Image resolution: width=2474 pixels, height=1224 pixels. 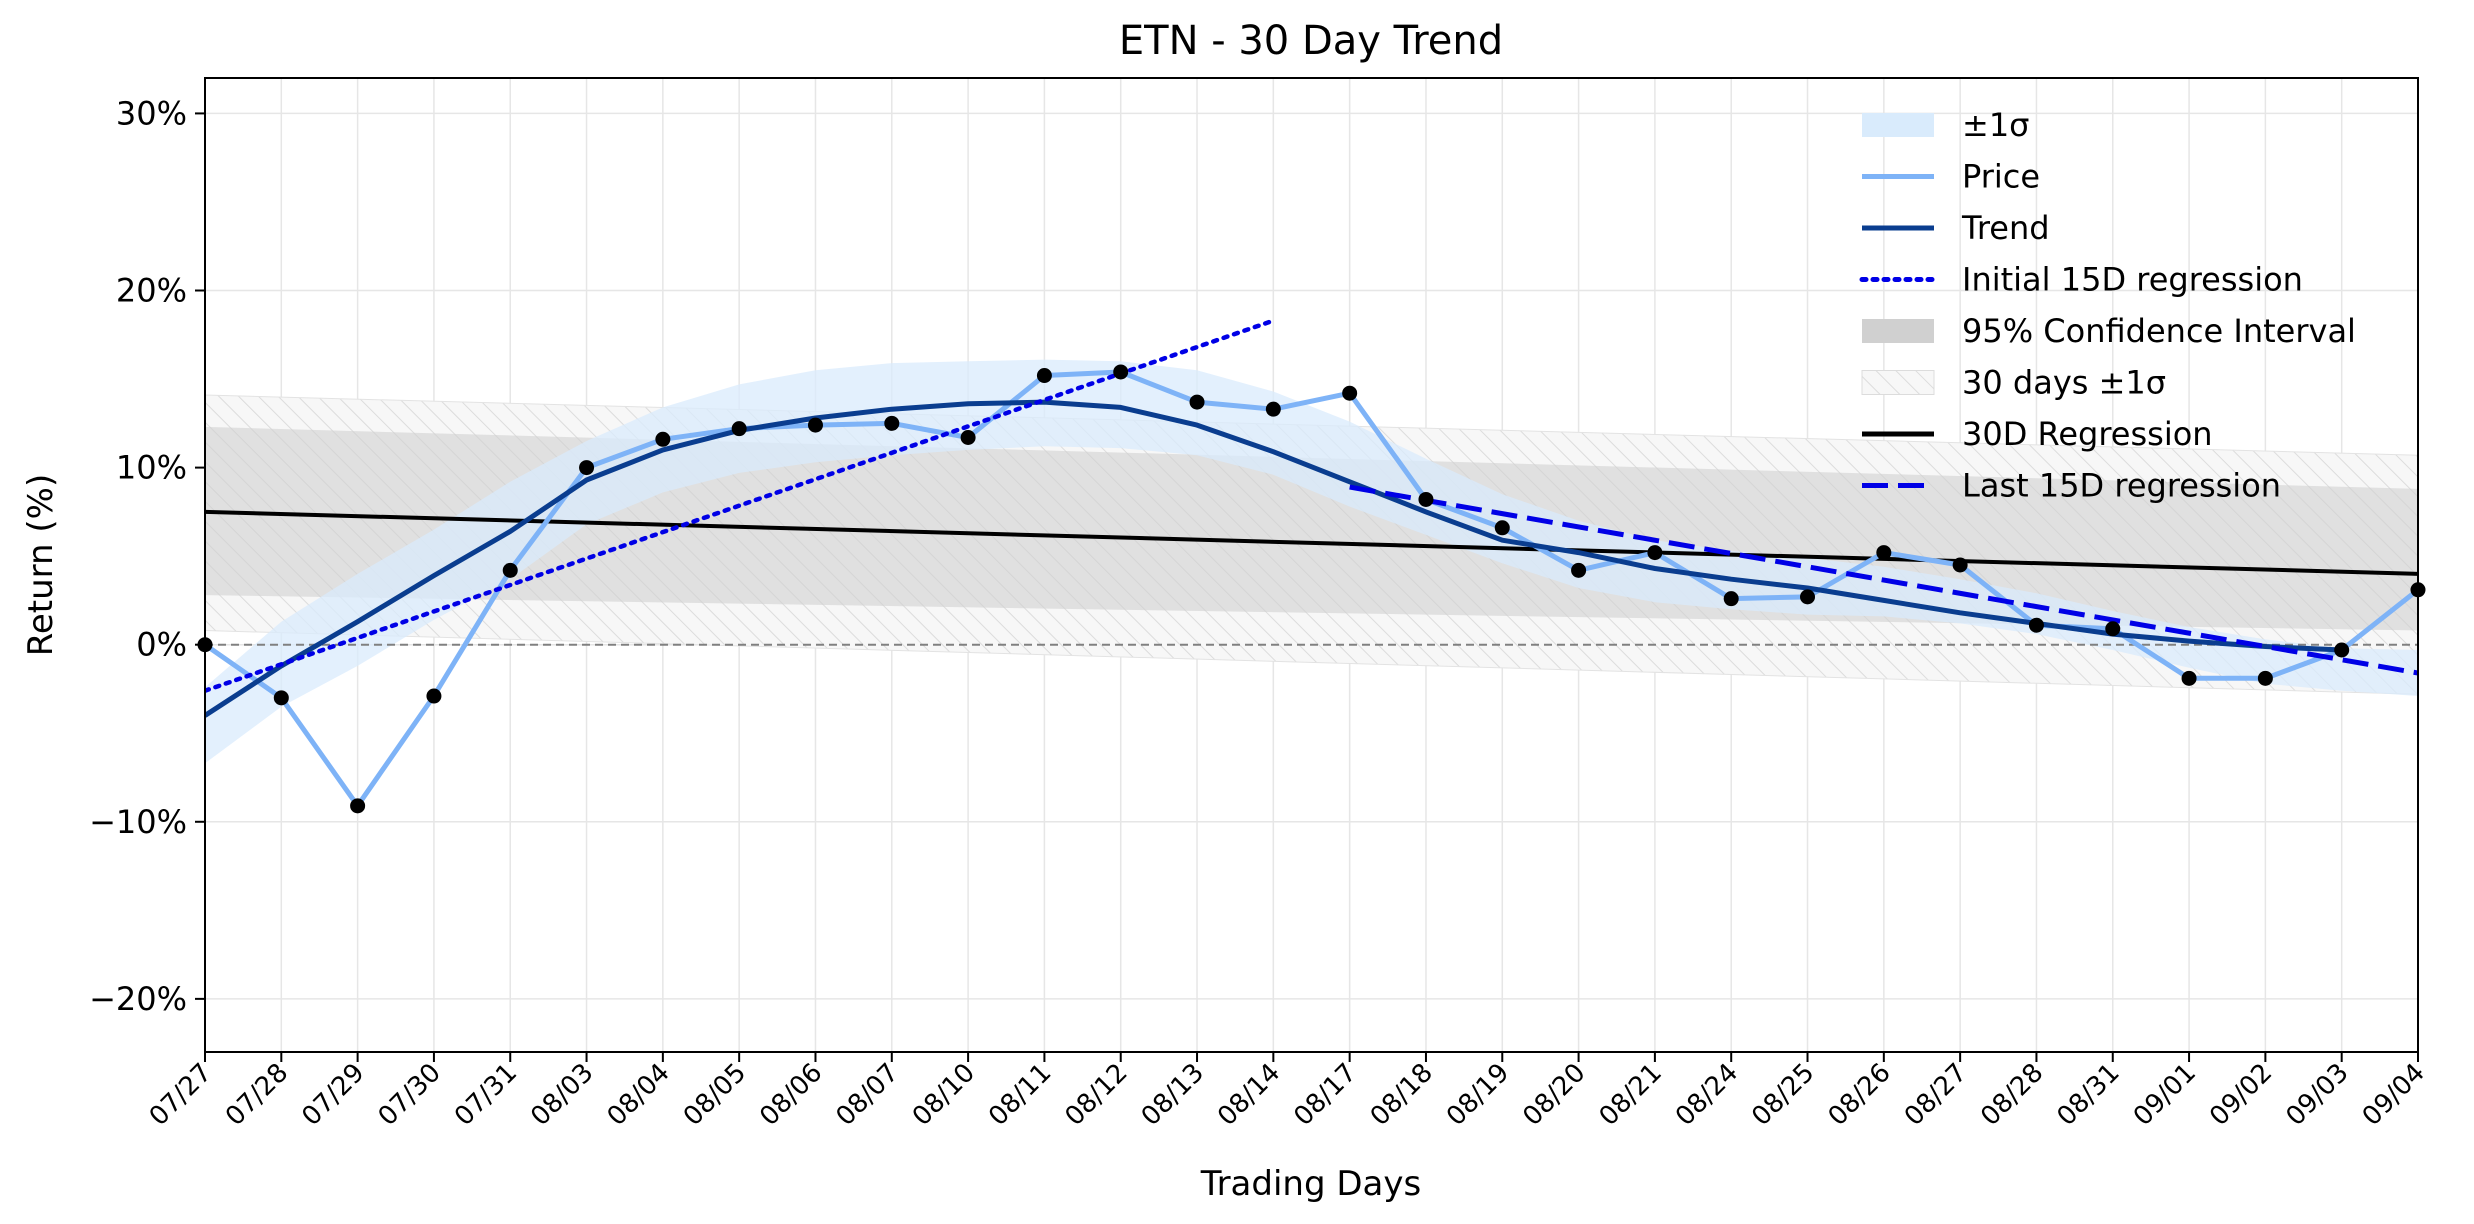 I want to click on y-axis-label: Return (%), so click(x=41, y=565).